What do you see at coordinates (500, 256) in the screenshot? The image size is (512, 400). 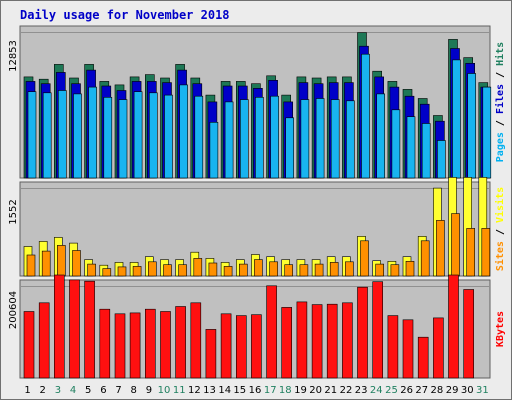 I see `legend-item-sites: Sites` at bounding box center [500, 256].